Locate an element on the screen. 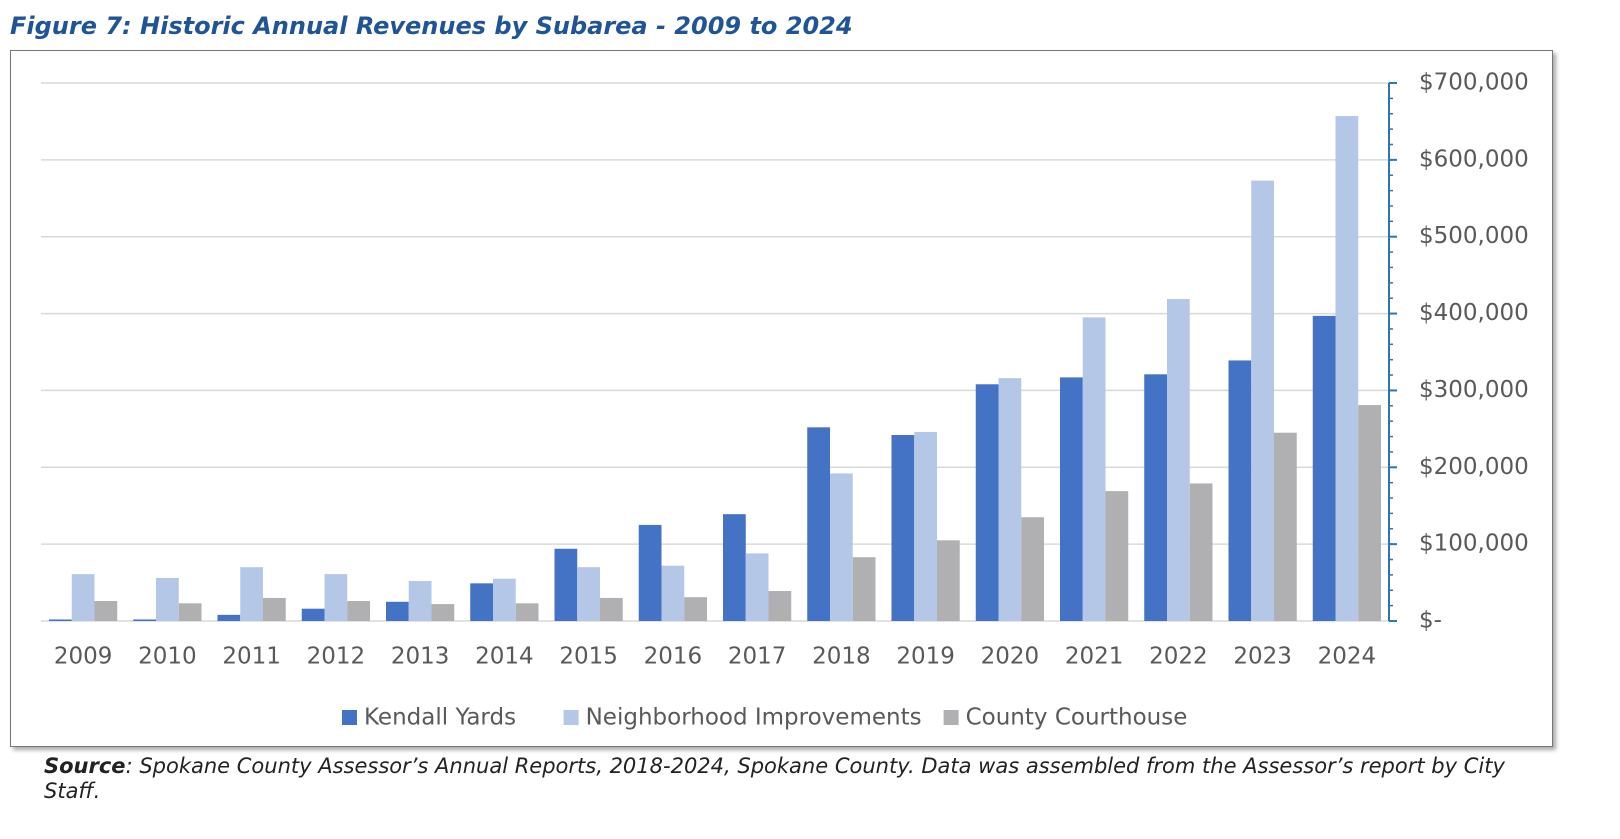 The image size is (1620, 839). x-tick-label: 2019 is located at coordinates (925, 657).